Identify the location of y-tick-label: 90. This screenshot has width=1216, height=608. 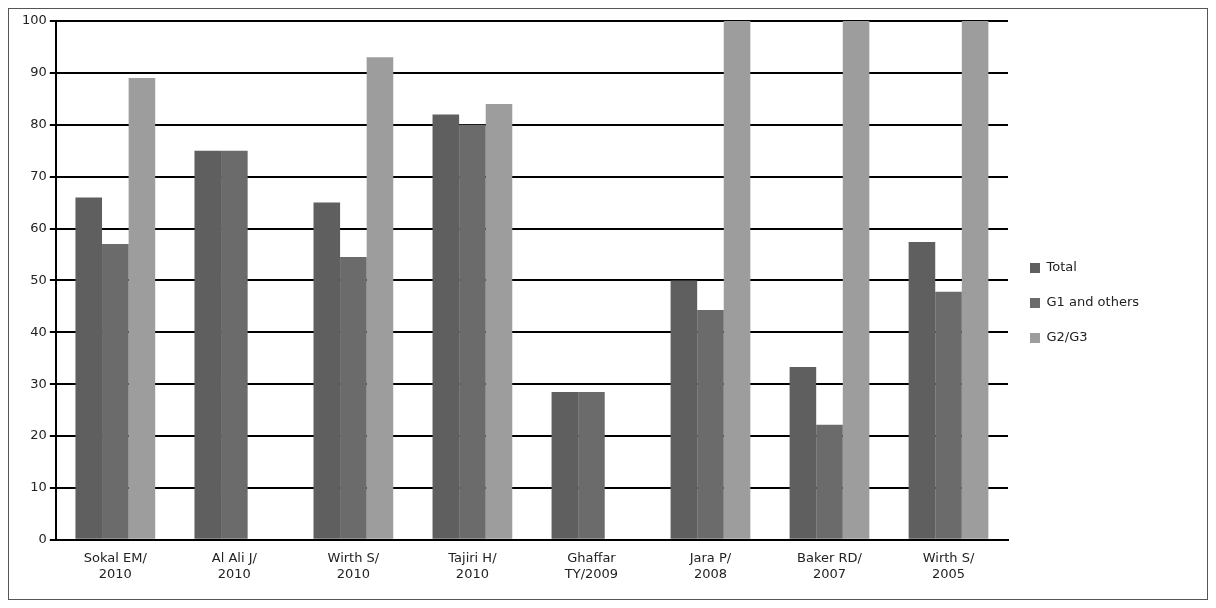
(38, 72).